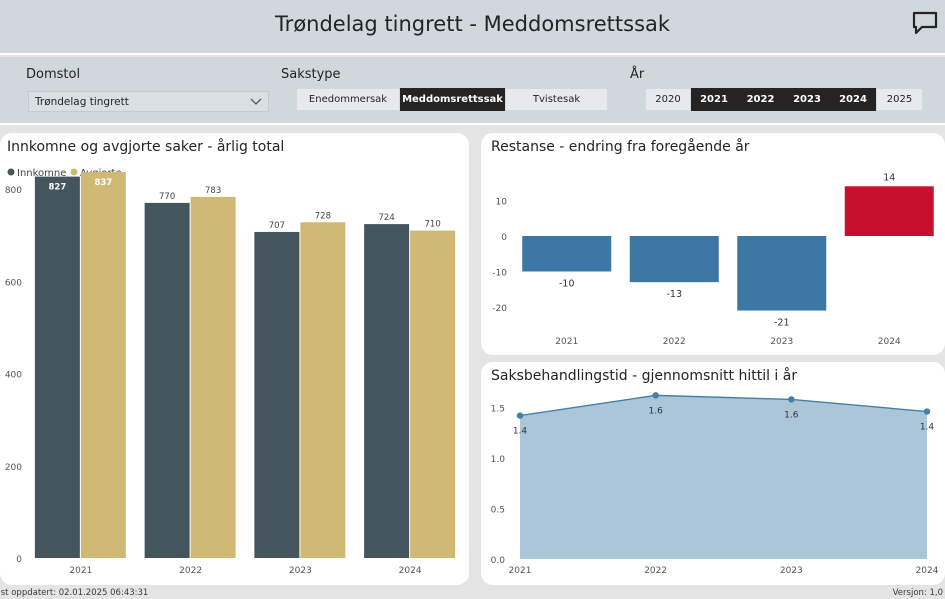 Image resolution: width=945 pixels, height=599 pixels. I want to click on y-tick-label: 0.0, so click(498, 561).